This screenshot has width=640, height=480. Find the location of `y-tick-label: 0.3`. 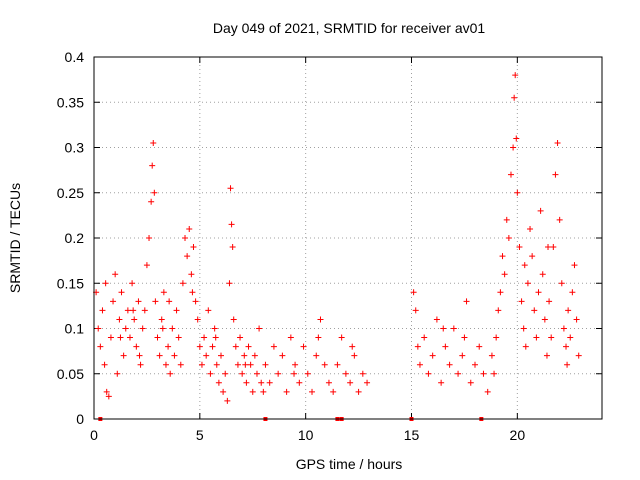

y-tick-label: 0.3 is located at coordinates (75, 148).